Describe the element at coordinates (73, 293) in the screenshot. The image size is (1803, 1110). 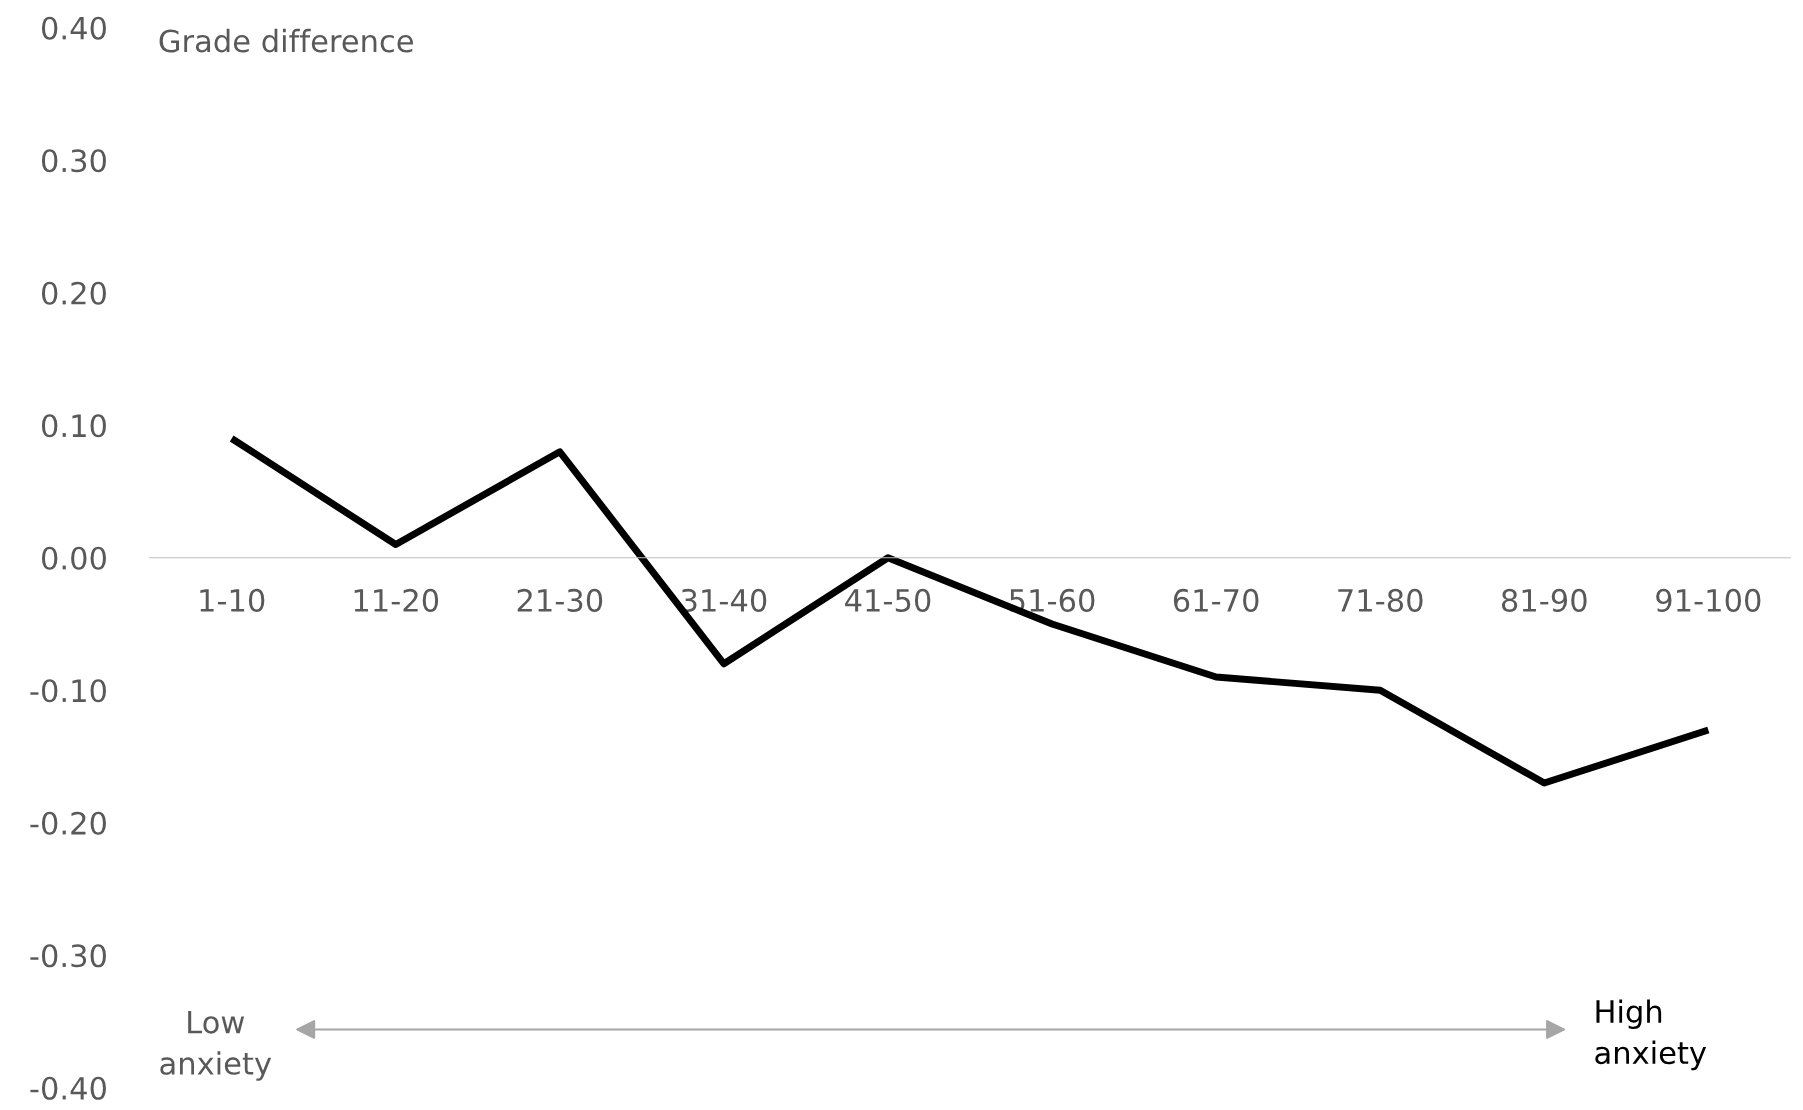
I see `y-tick-label: 0.20` at that location.